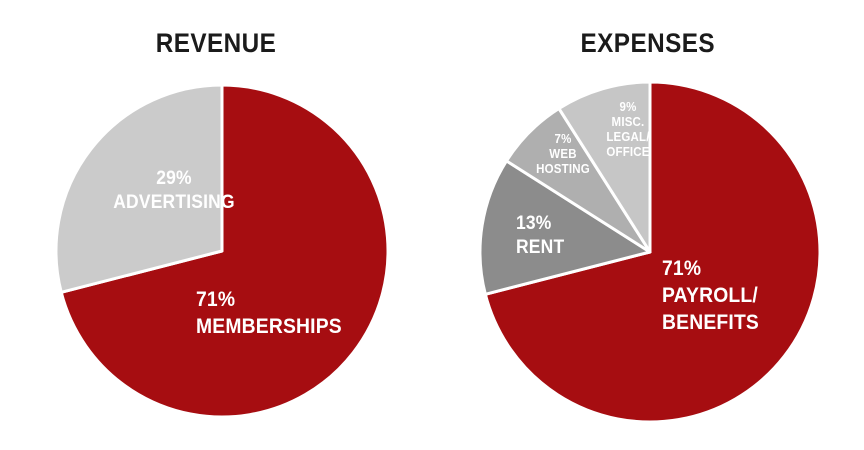 Image resolution: width=864 pixels, height=450 pixels. Describe the element at coordinates (540, 236) in the screenshot. I see `rent-slice-label: 13% RENT` at that location.